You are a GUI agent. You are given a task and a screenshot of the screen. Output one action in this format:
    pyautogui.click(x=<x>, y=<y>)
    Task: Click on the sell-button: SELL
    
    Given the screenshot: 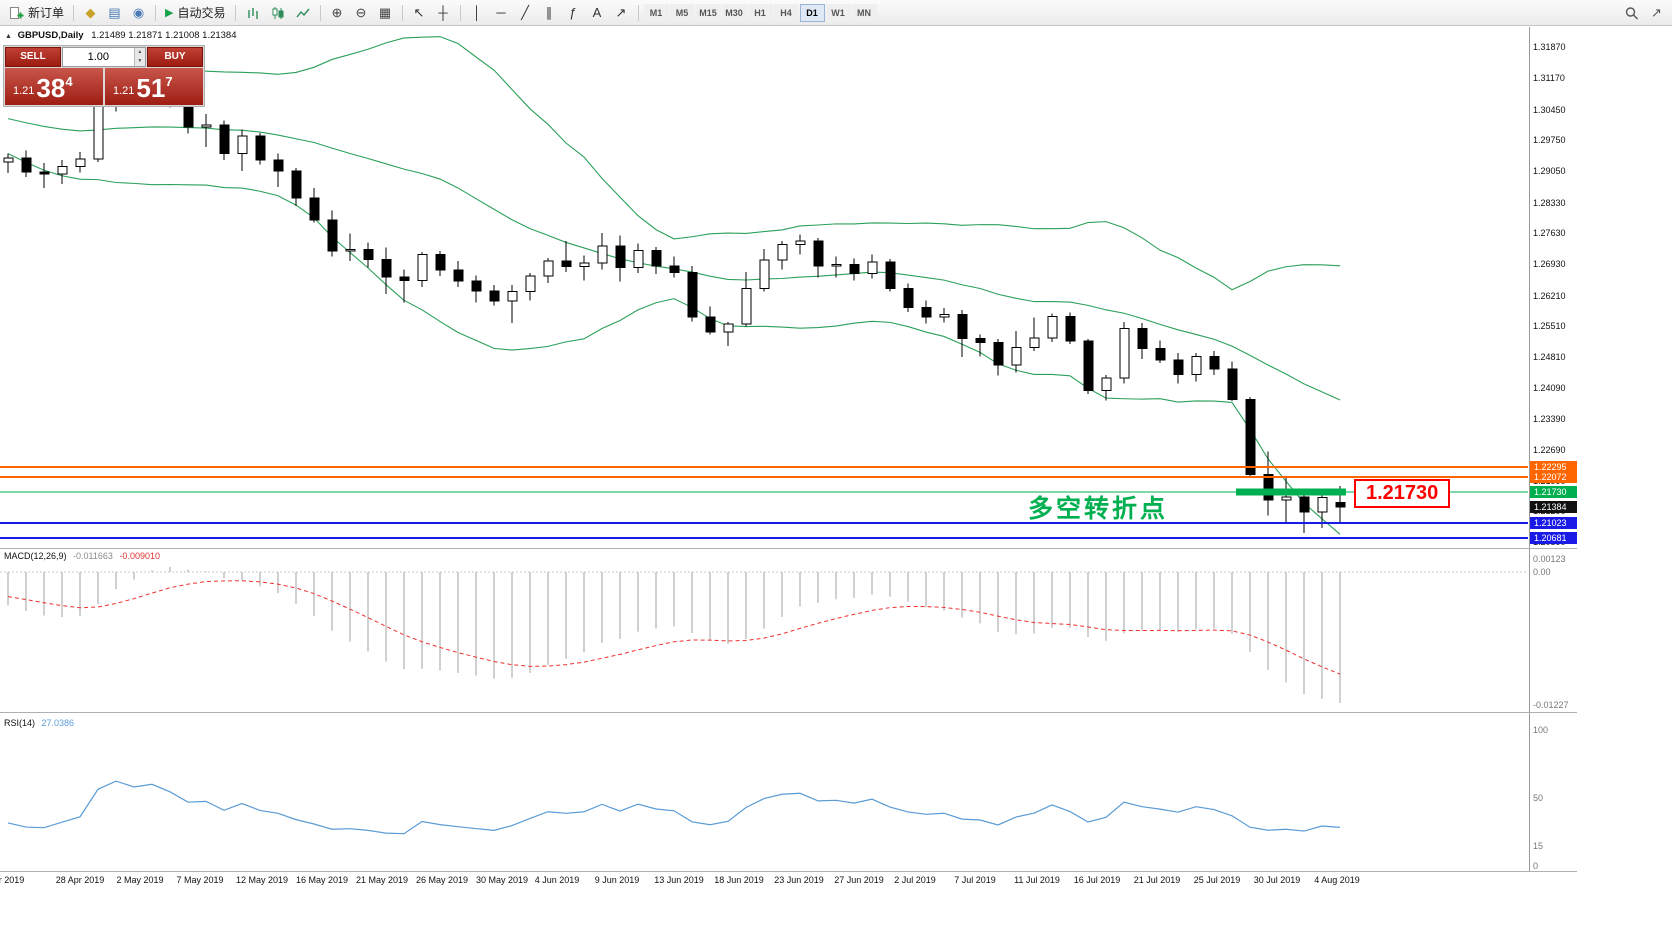 What is the action you would take?
    pyautogui.click(x=33, y=57)
    